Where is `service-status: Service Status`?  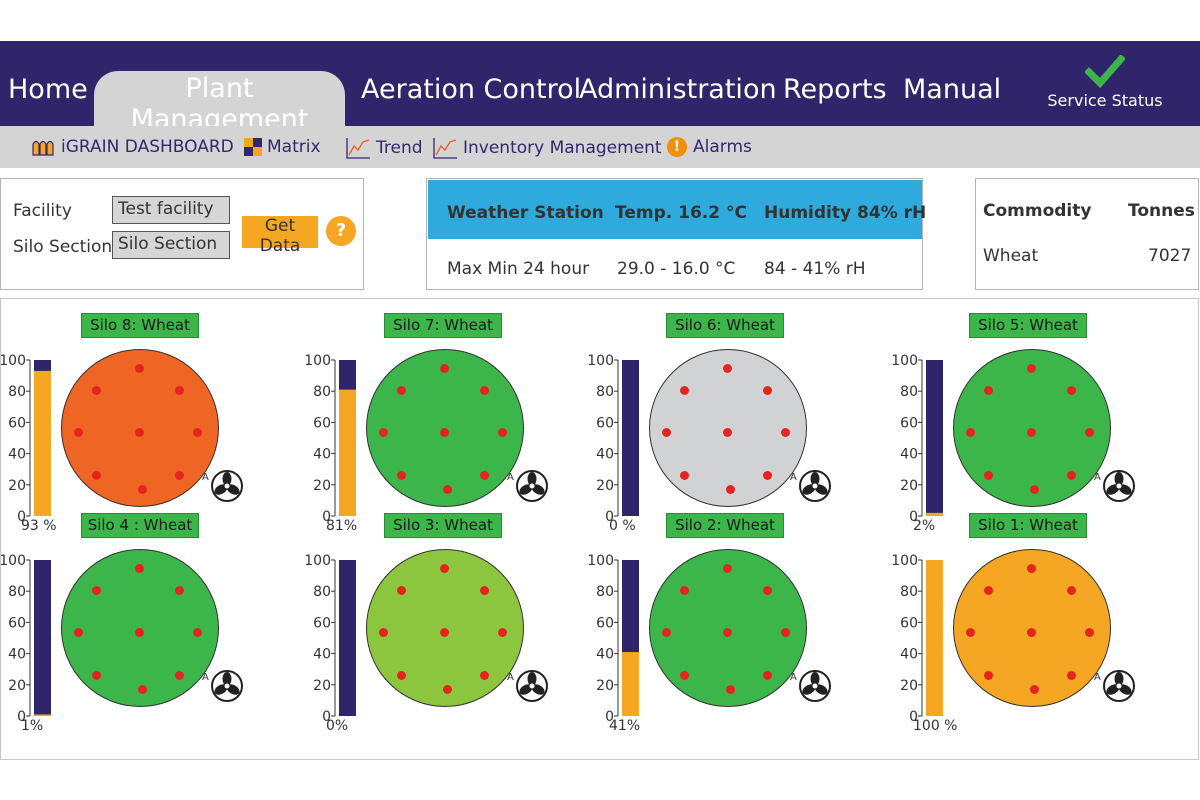
service-status: Service Status is located at coordinates (1105, 82).